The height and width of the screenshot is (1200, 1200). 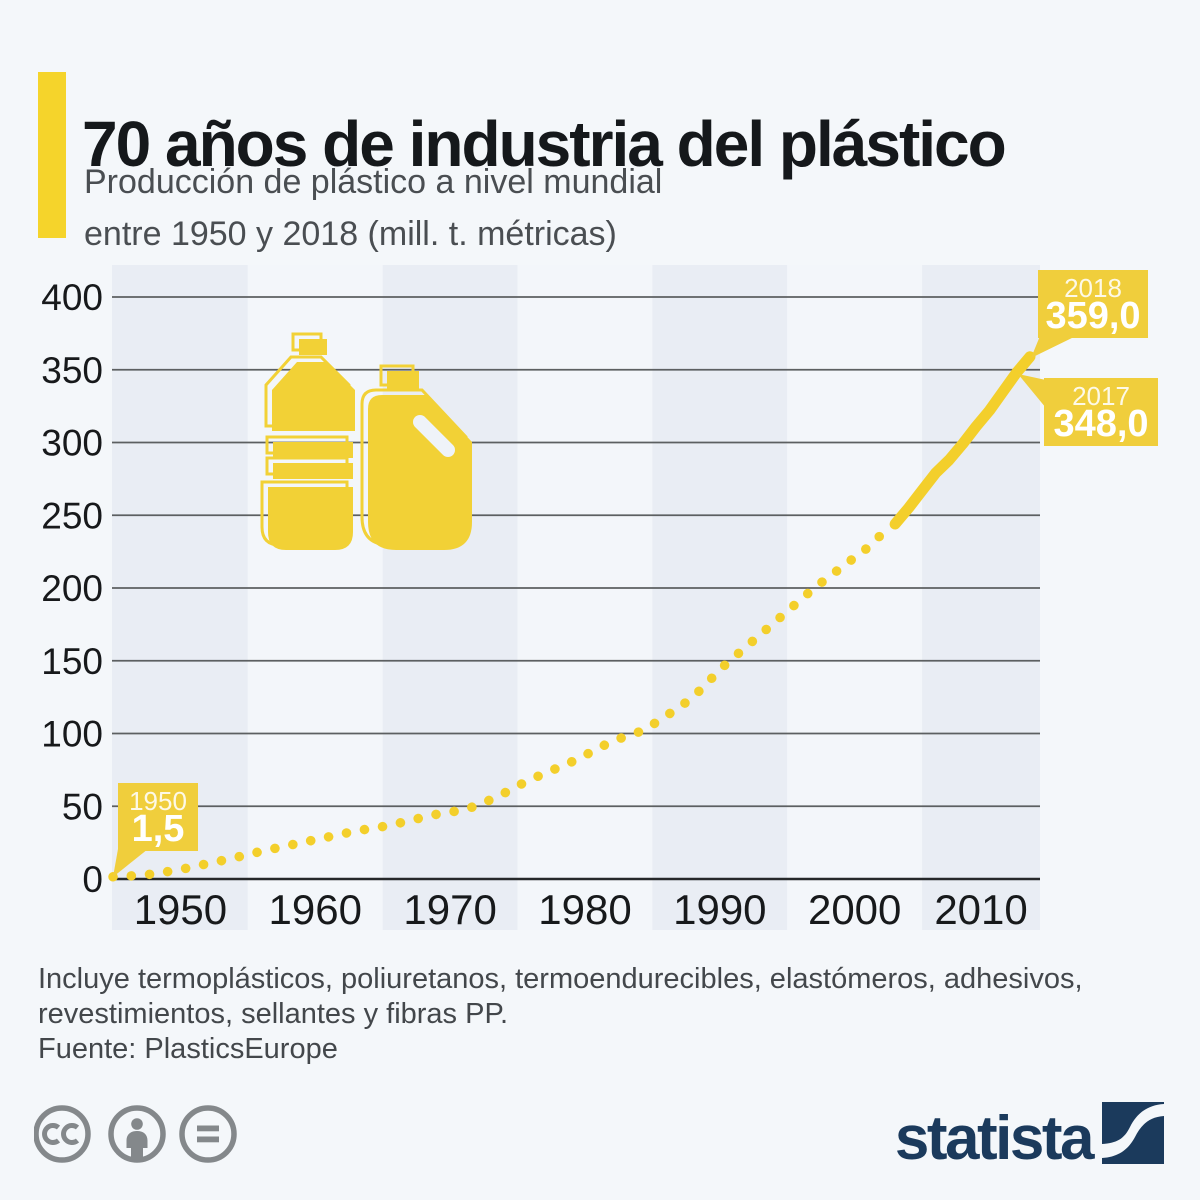 What do you see at coordinates (72, 370) in the screenshot?
I see `y-tick-label: 350` at bounding box center [72, 370].